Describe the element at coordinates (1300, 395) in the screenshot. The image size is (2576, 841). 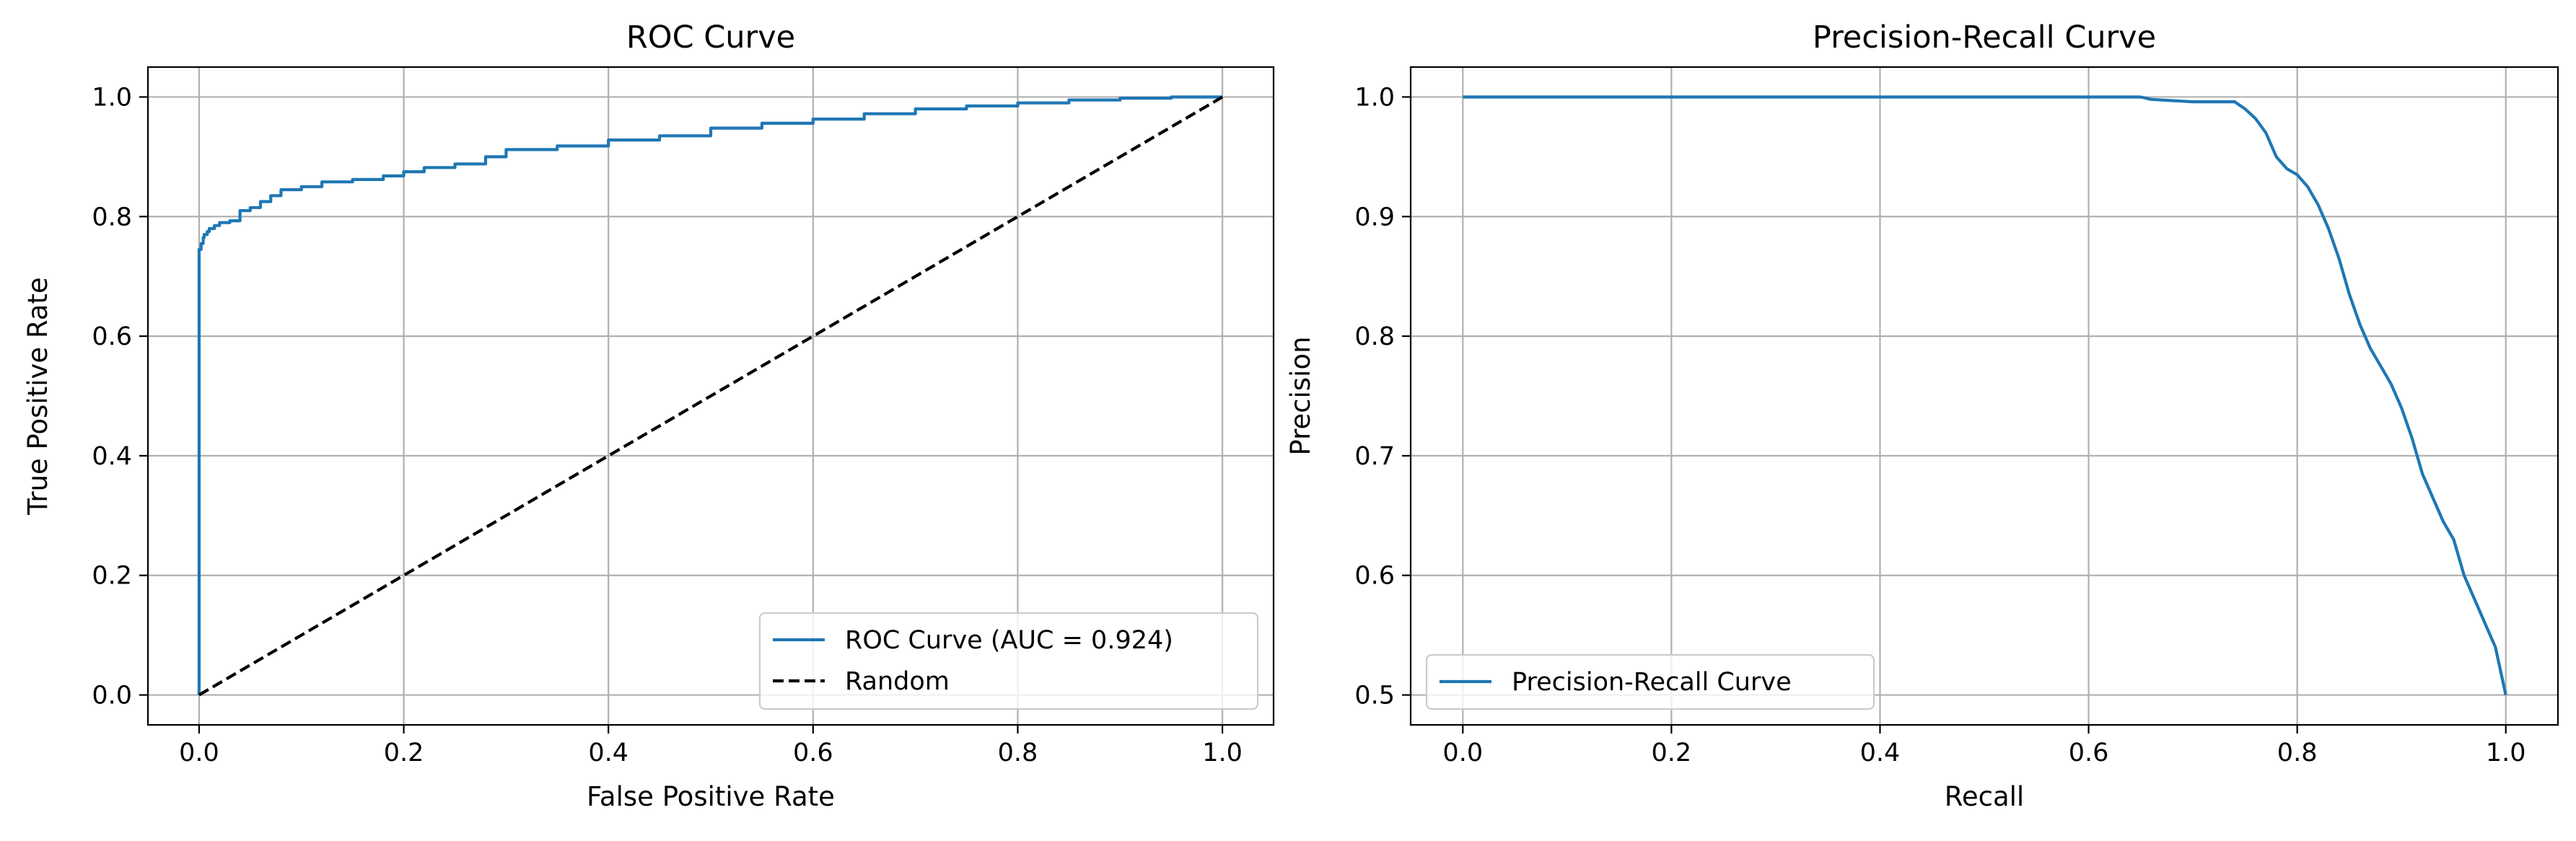
I see `y-axis-label: Precision` at that location.